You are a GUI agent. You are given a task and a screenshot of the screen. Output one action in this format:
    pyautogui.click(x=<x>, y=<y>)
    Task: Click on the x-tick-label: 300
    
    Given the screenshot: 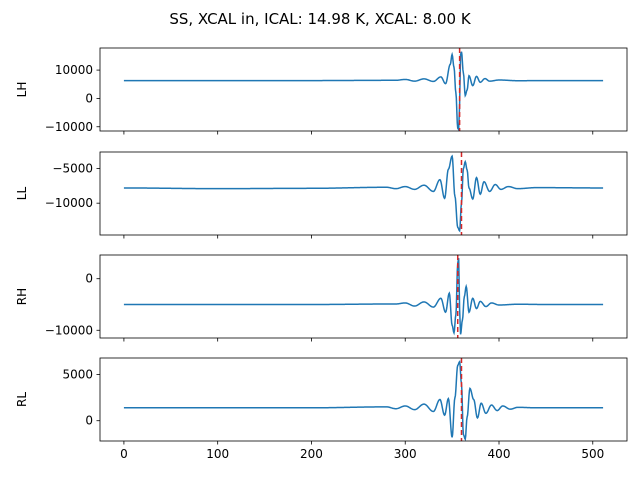 What is the action you would take?
    pyautogui.click(x=405, y=454)
    